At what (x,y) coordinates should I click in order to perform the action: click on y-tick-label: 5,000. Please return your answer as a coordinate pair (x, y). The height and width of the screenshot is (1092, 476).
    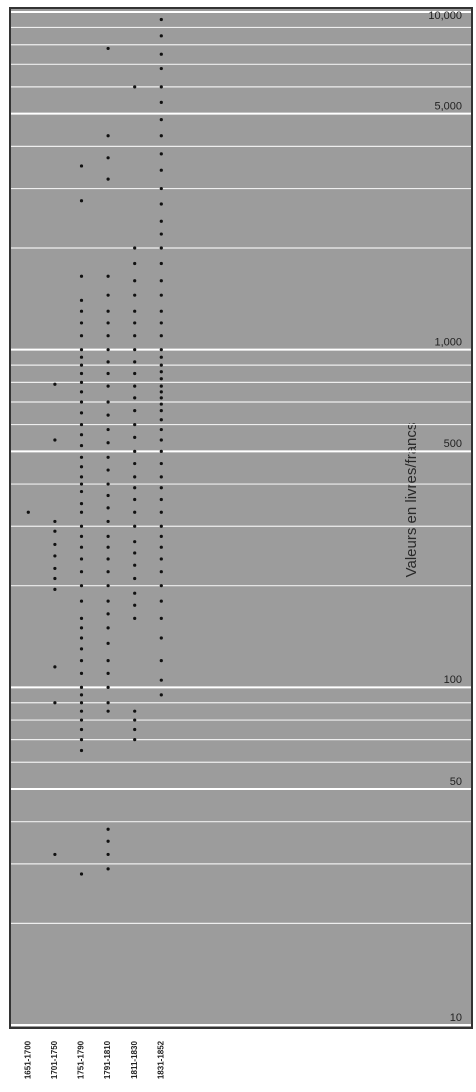
    Looking at the image, I should click on (448, 107).